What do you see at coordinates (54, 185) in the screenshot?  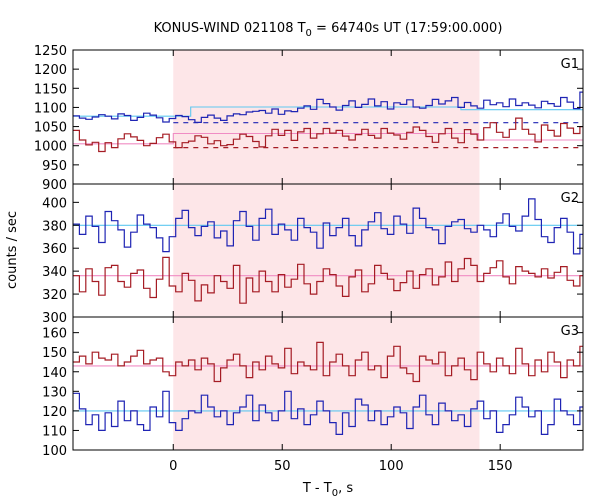 I see `g1-y-tick-label: 900` at bounding box center [54, 185].